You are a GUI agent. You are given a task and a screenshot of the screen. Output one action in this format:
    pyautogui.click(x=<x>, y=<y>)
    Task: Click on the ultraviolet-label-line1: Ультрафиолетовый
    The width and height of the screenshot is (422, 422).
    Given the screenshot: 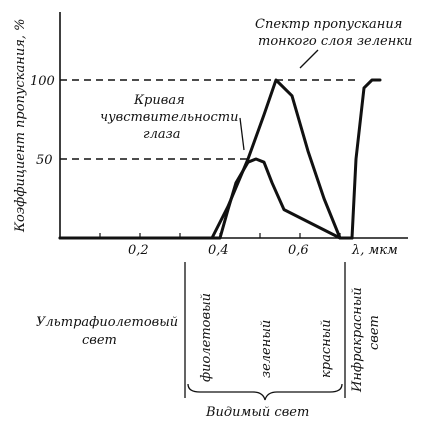 What is the action you would take?
    pyautogui.click(x=107, y=322)
    